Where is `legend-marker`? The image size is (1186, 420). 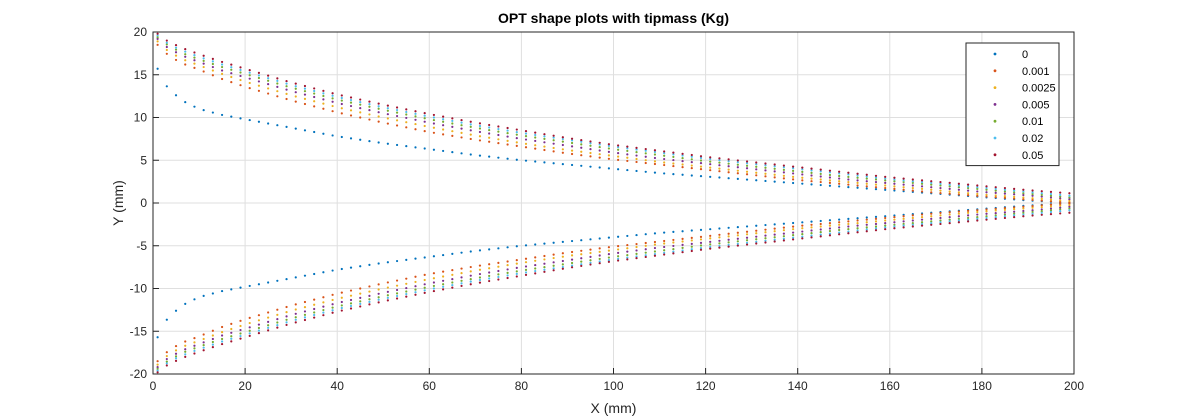 legend-marker is located at coordinates (995, 155).